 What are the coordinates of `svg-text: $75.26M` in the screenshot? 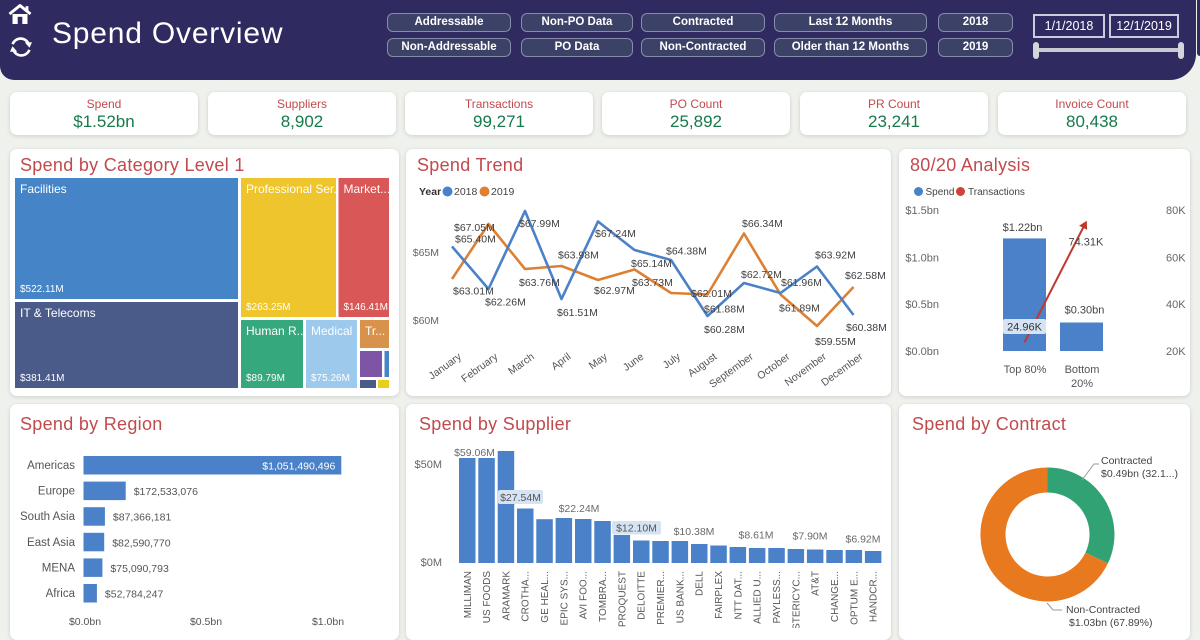 It's located at (330, 378).